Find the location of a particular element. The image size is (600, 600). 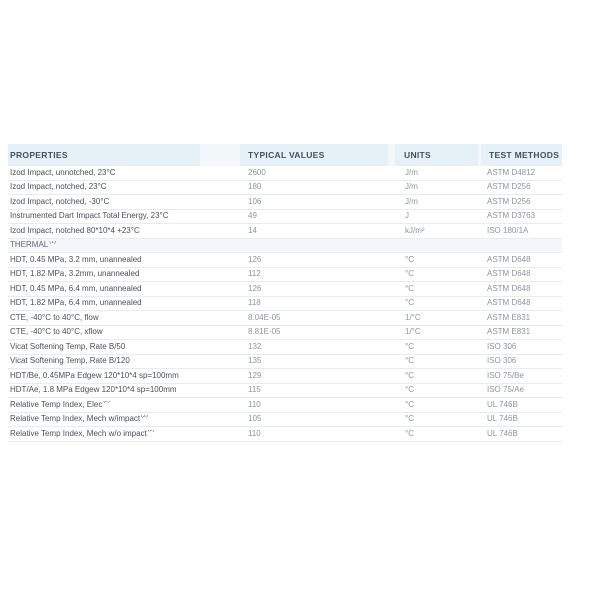

typical-value-text: 8.04E-05 is located at coordinates (264, 317).